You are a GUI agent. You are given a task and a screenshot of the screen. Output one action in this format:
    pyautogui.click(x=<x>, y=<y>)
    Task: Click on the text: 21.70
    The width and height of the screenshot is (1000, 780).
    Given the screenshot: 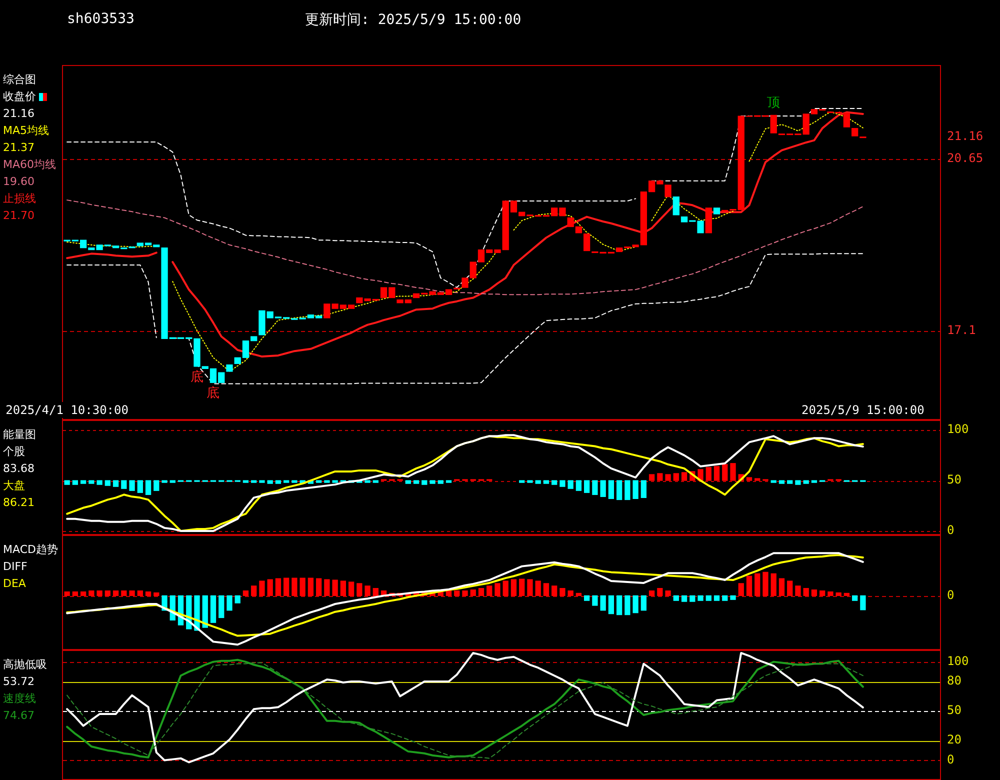 What is the action you would take?
    pyautogui.click(x=19, y=216)
    